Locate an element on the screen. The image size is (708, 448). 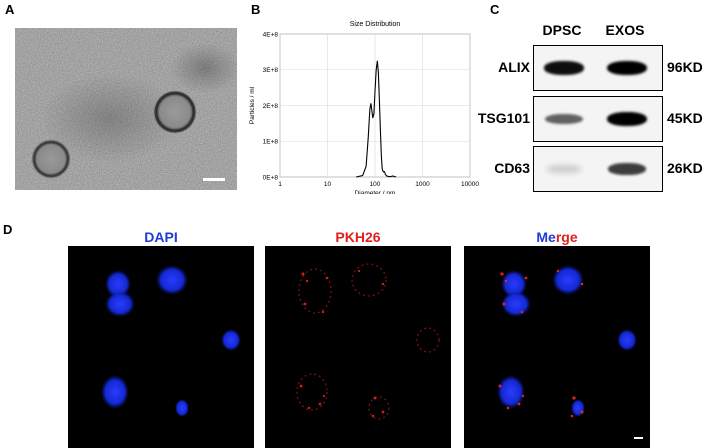
y-axis-label: Particles / ml is located at coordinates (252, 105).